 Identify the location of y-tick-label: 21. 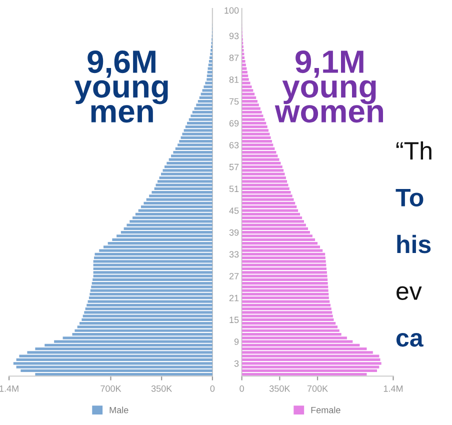
(234, 298).